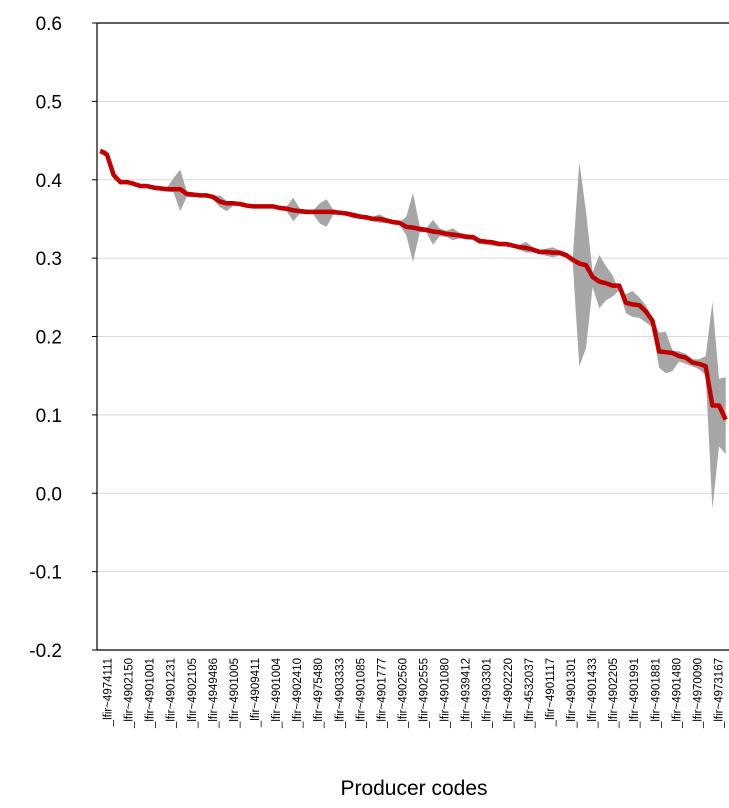 The image size is (729, 808). What do you see at coordinates (193, 693) in the screenshot?
I see `x-tick-label: _lfir~4902105` at bounding box center [193, 693].